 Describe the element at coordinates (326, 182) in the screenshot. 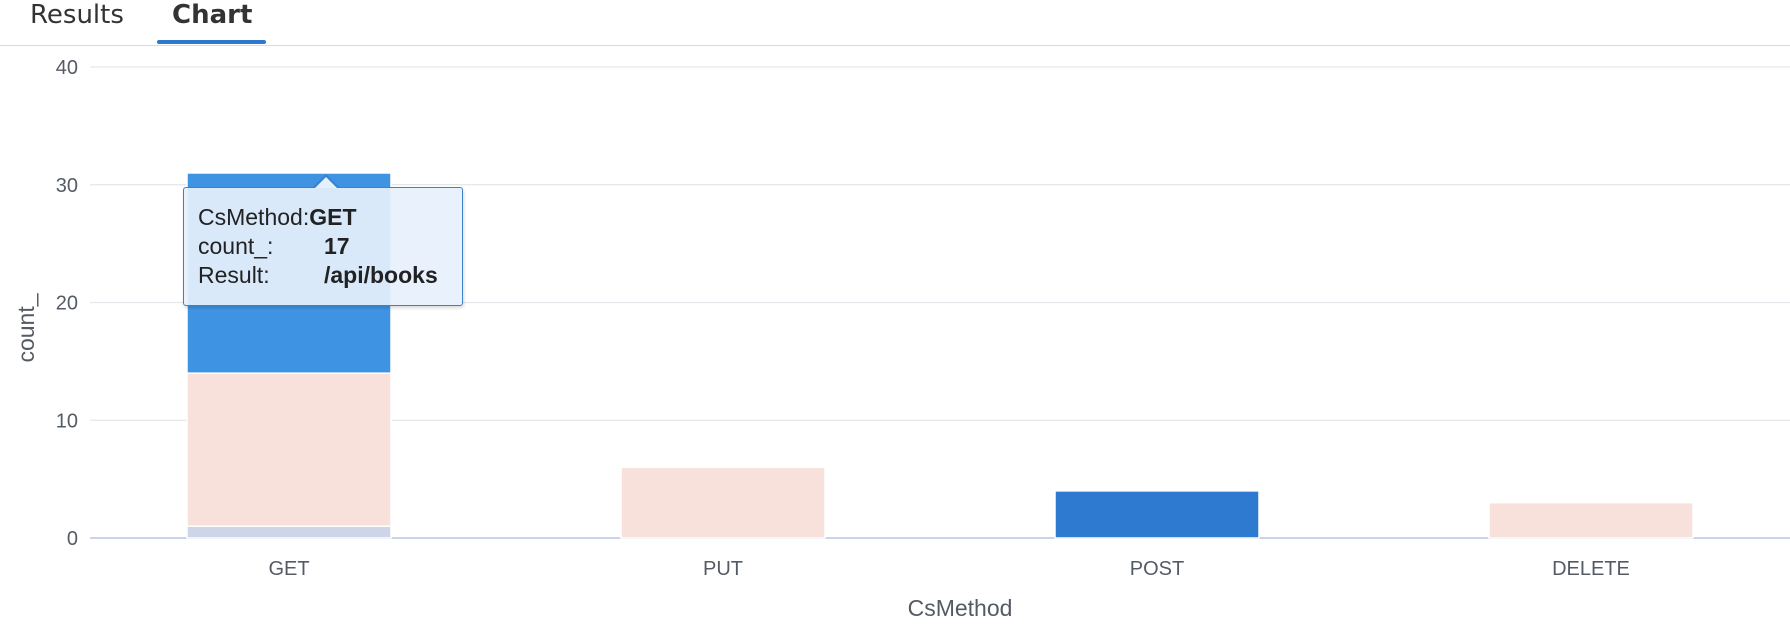

I see `tooltip-arrow-fill` at that location.